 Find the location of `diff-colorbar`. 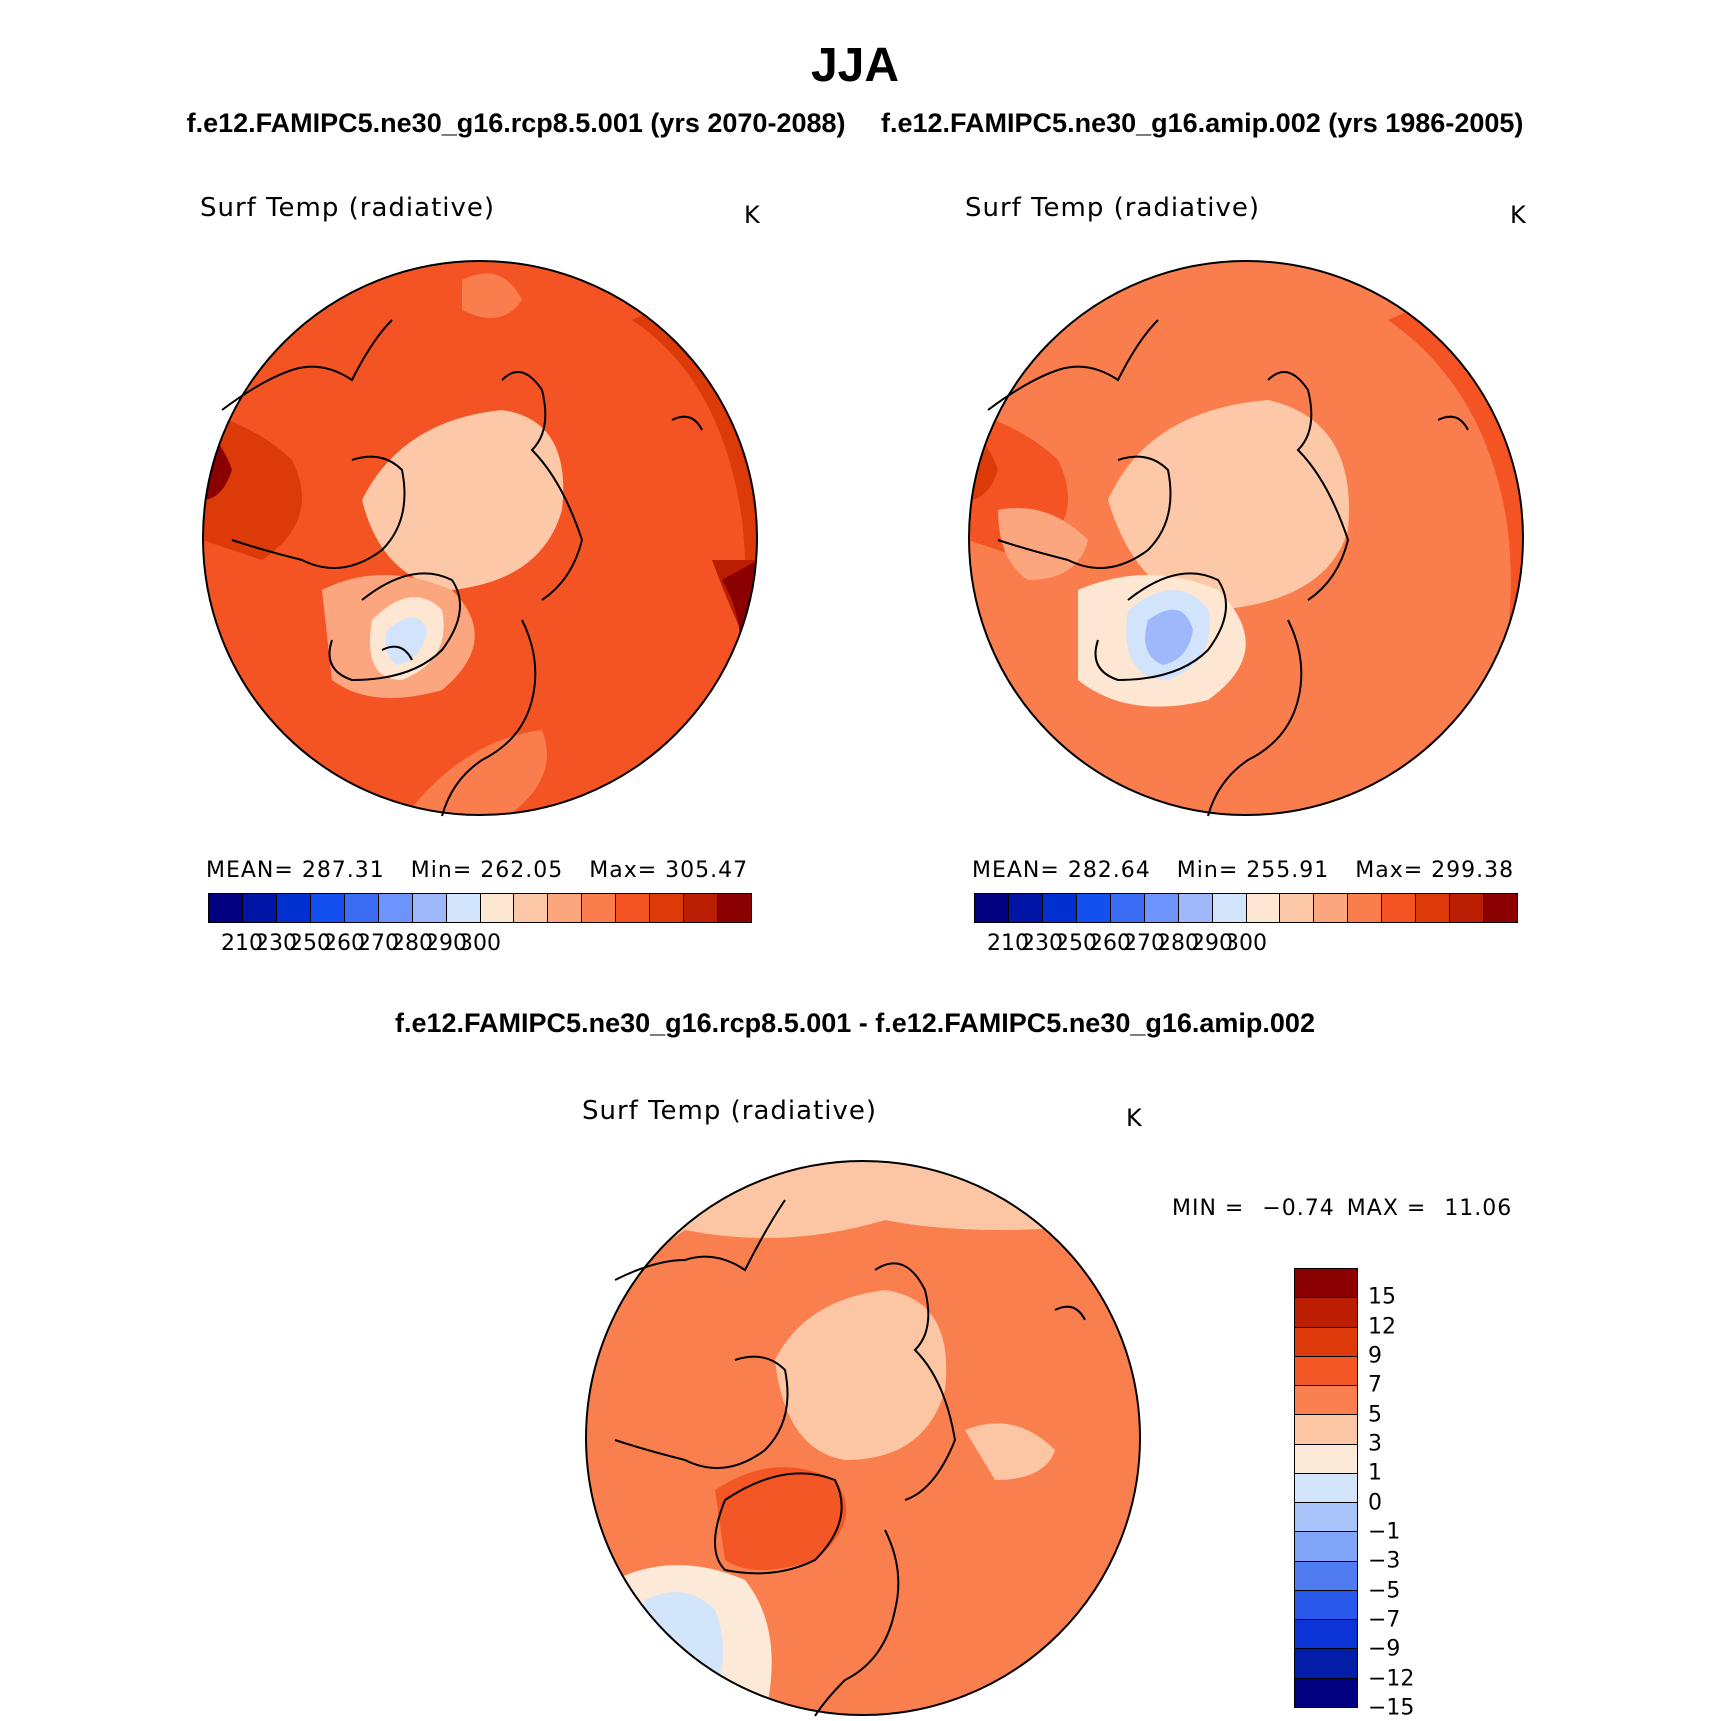

diff-colorbar is located at coordinates (1326, 1488).